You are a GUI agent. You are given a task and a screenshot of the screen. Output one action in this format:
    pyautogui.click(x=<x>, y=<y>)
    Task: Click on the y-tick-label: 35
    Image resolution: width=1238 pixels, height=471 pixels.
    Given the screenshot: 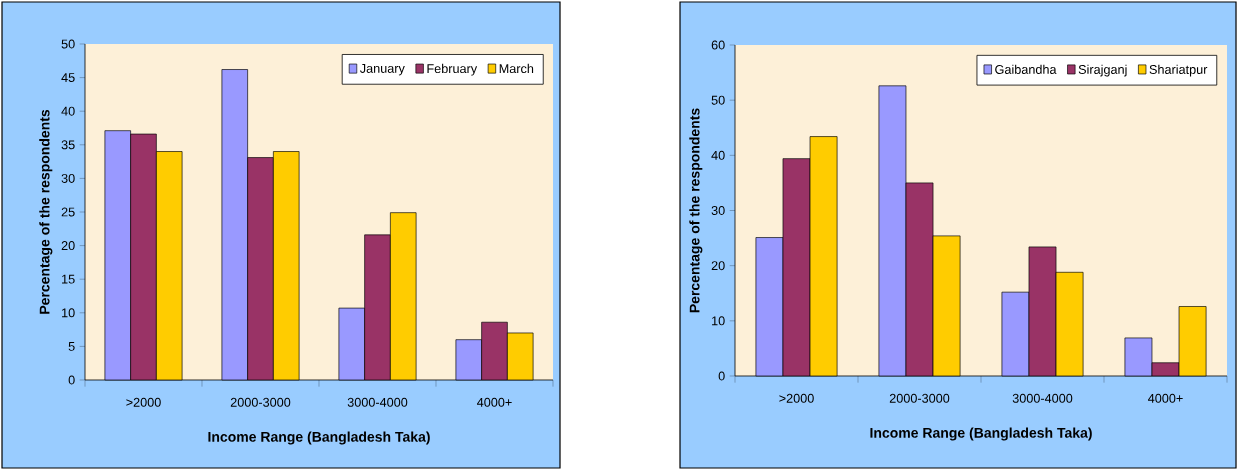 What is the action you would take?
    pyautogui.click(x=68, y=145)
    